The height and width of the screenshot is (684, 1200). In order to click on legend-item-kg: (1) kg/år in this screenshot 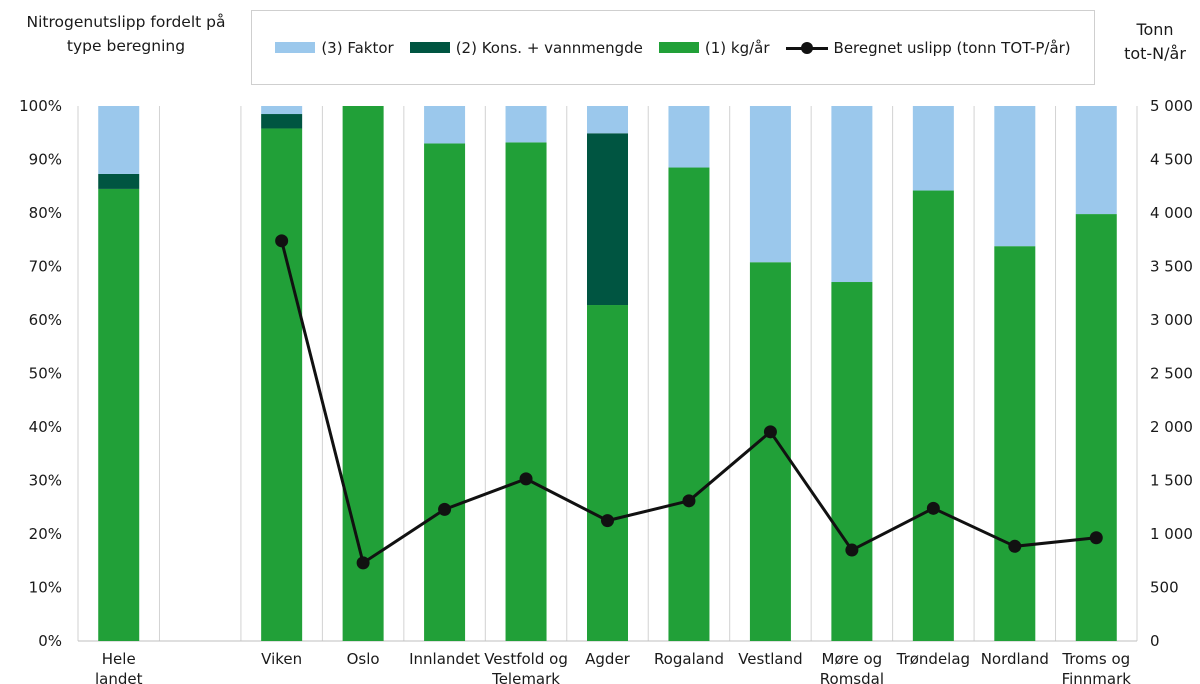, I will do `click(714, 47)`.